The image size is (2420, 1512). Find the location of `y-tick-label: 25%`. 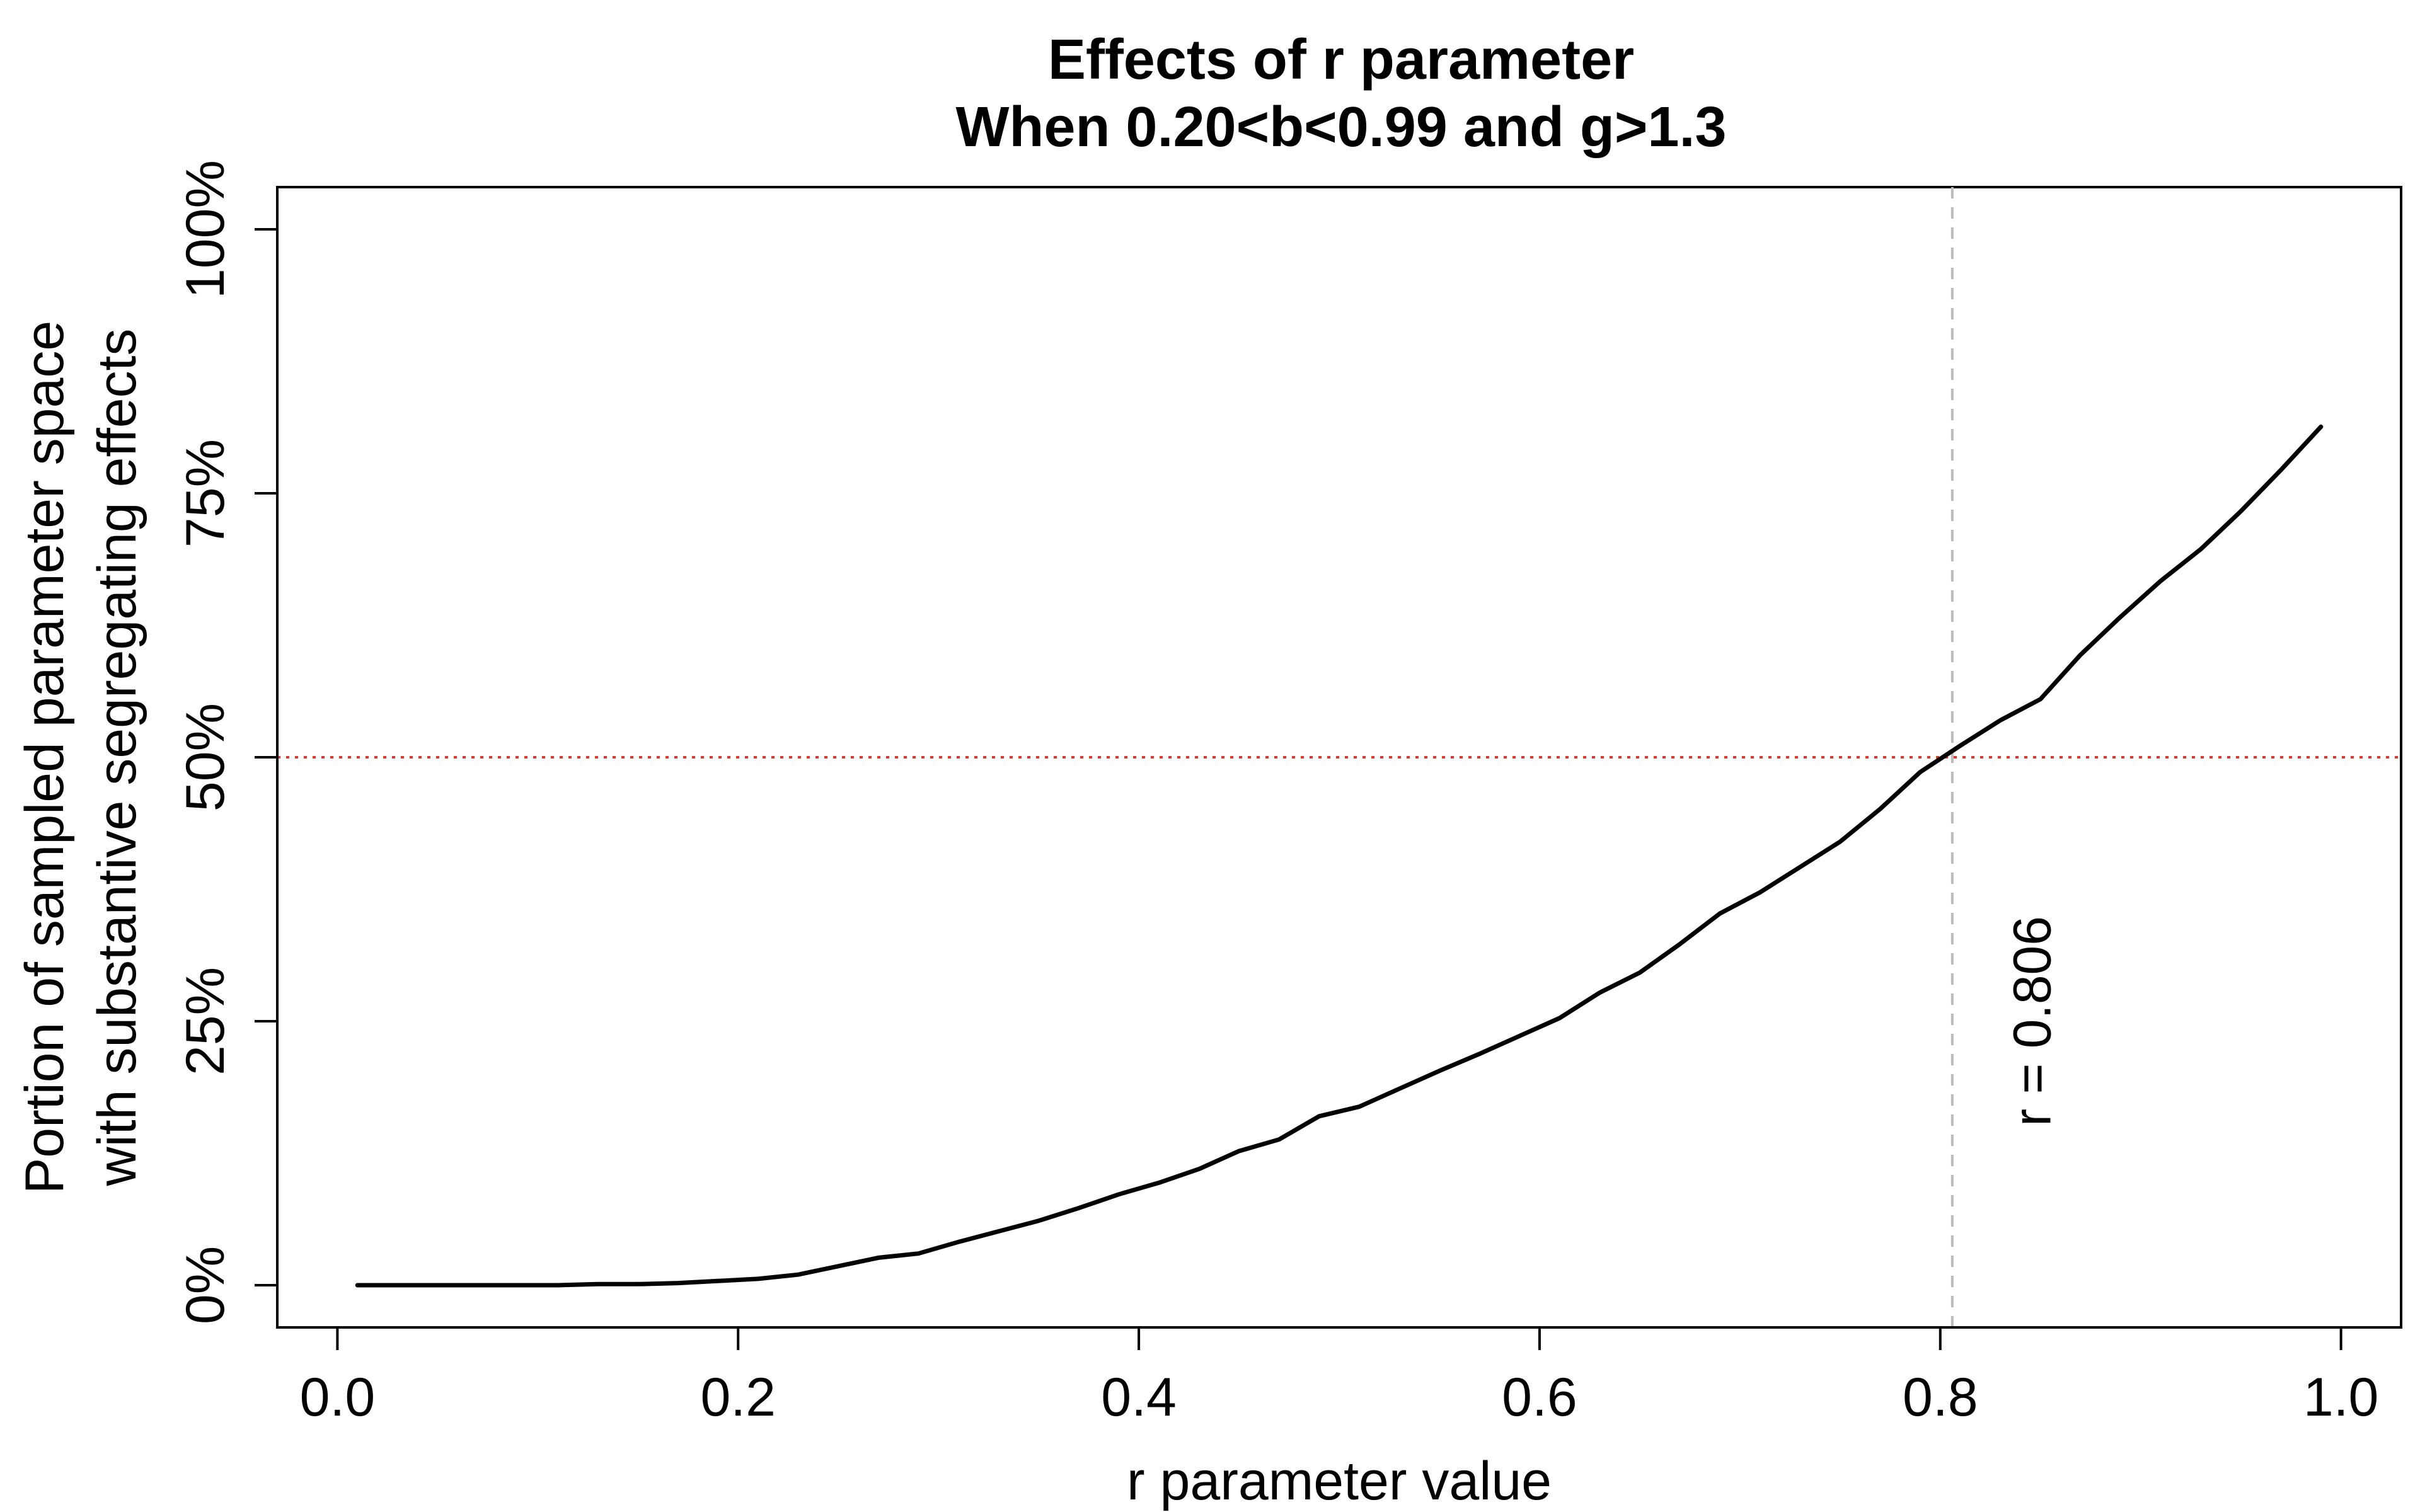

y-tick-label: 25% is located at coordinates (205, 1021).